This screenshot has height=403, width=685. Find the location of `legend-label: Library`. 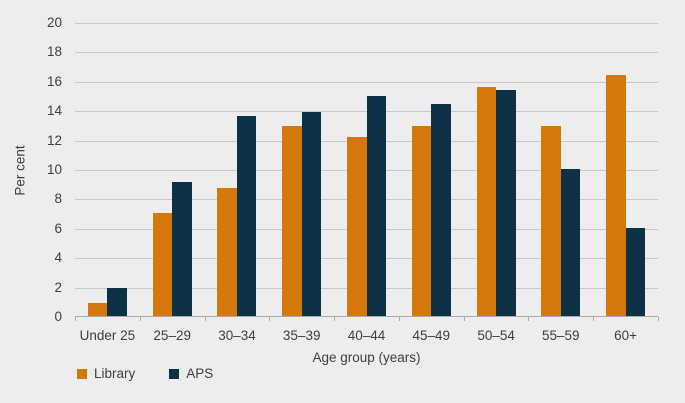

legend-label: Library is located at coordinates (115, 373).